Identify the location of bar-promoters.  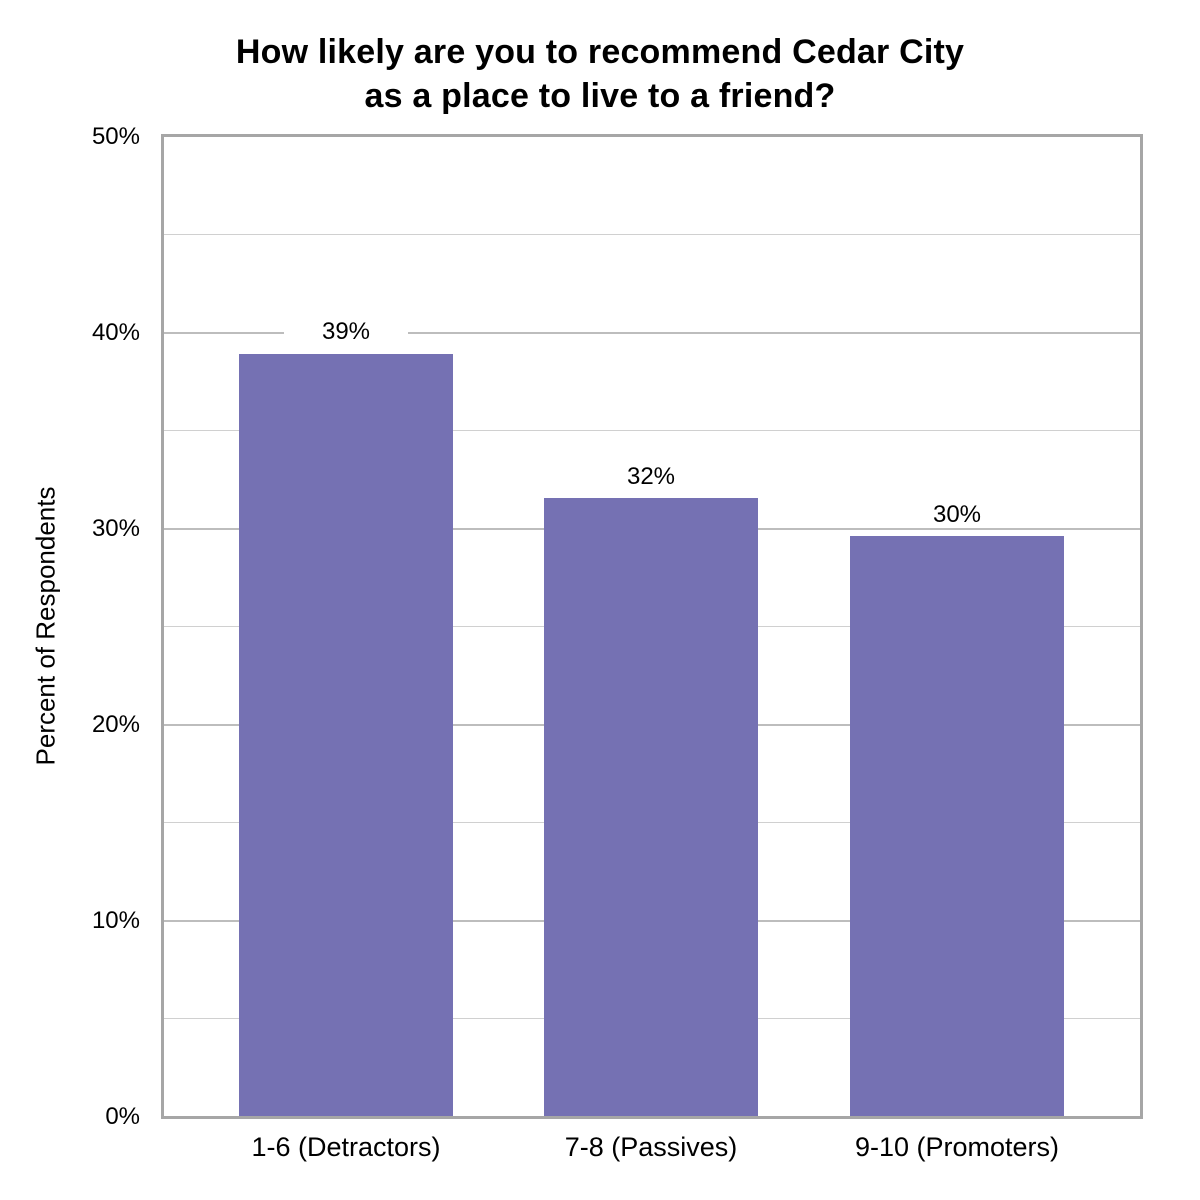
(957, 826).